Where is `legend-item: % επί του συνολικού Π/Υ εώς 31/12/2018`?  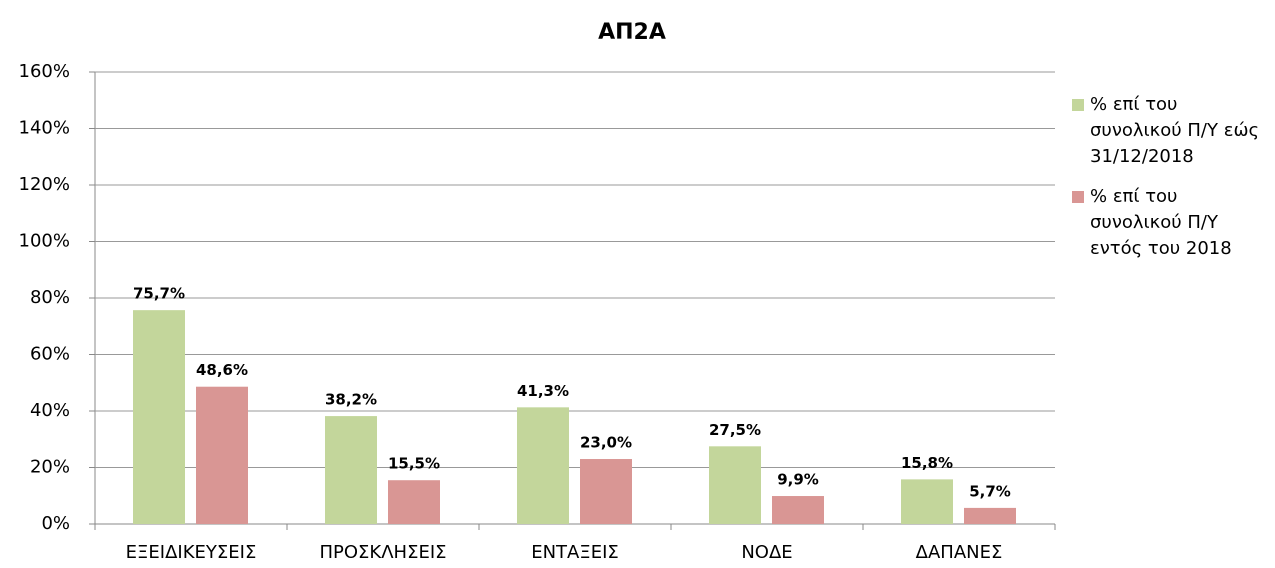 legend-item: % επί του συνολικού Π/Υ εώς 31/12/2018 is located at coordinates (1170, 131).